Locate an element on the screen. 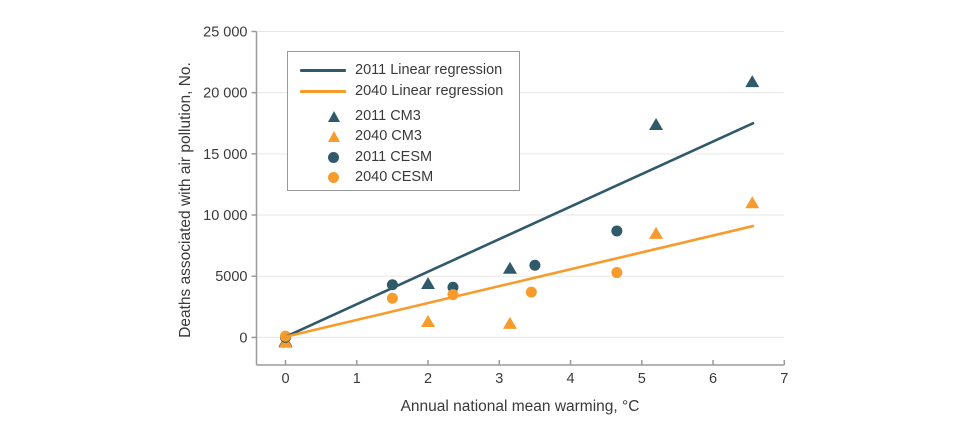 Image resolution: width=960 pixels, height=439 pixels. 2011-cesm-circle-swatch is located at coordinates (333, 157).